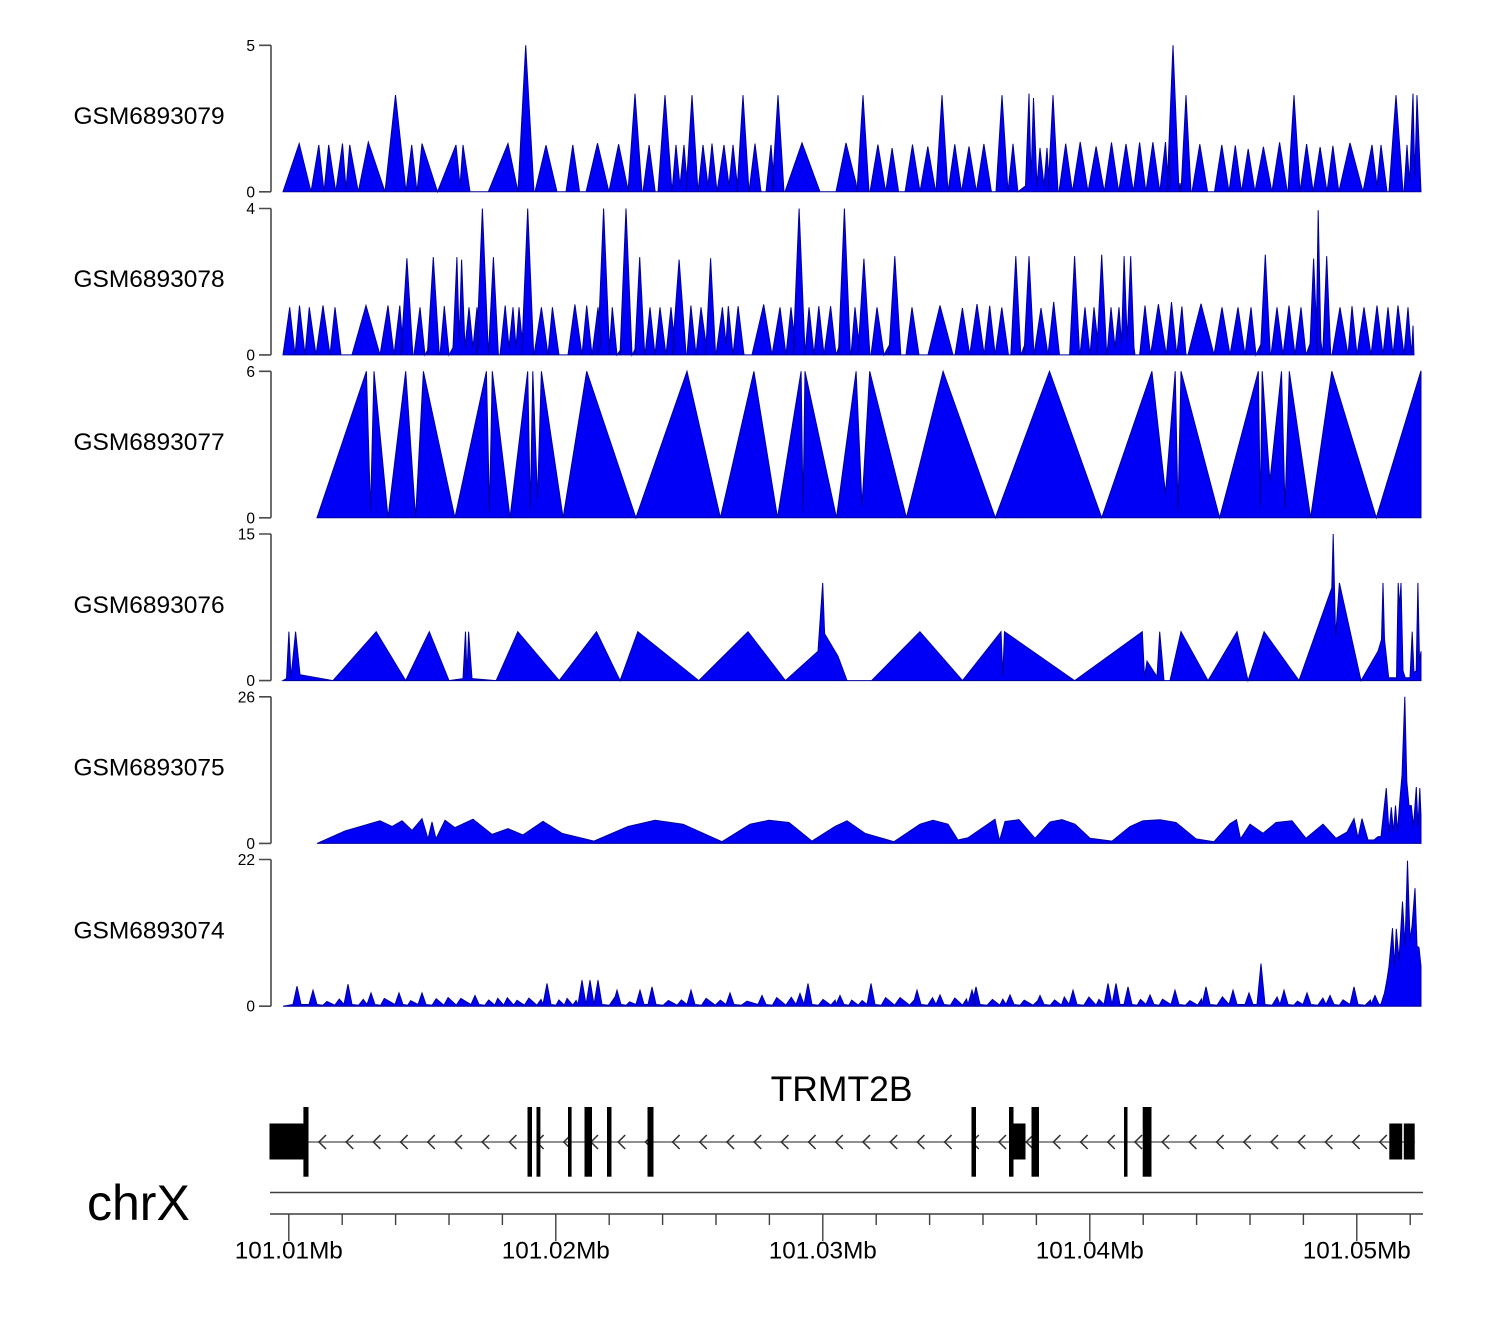  Describe the element at coordinates (289, 1251) in the screenshot. I see `svg-text: 101.01Mb` at that location.